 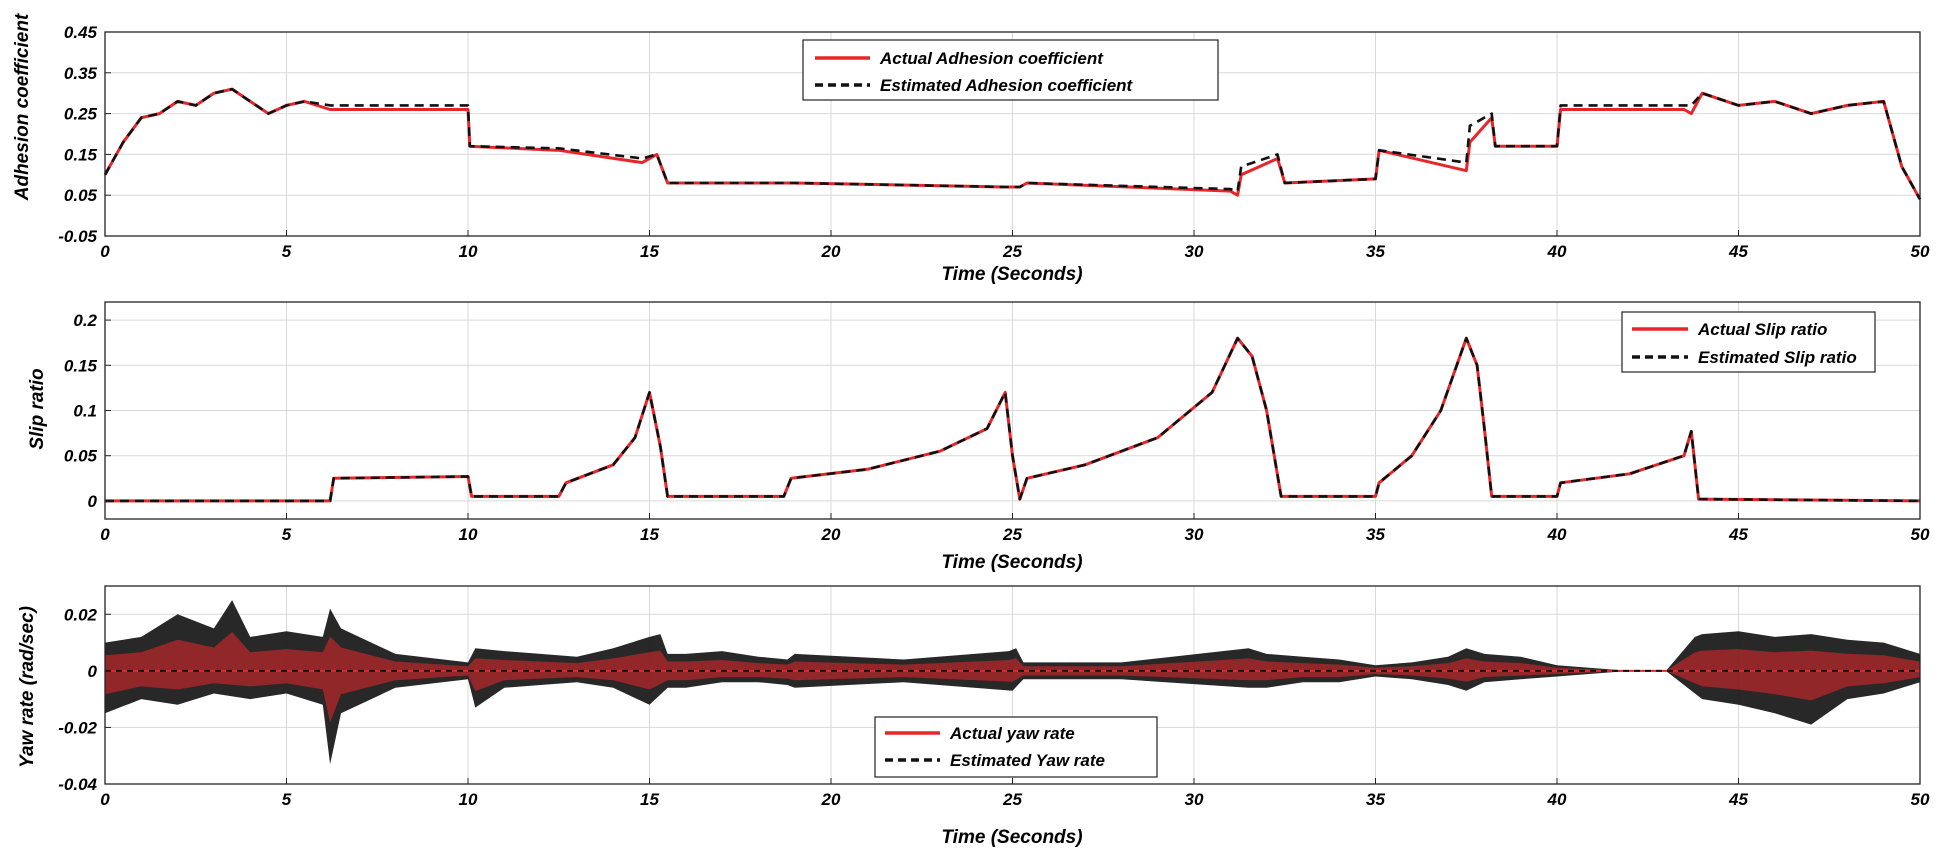 I want to click on yaw-ytick-label: 0, so click(x=93, y=671).